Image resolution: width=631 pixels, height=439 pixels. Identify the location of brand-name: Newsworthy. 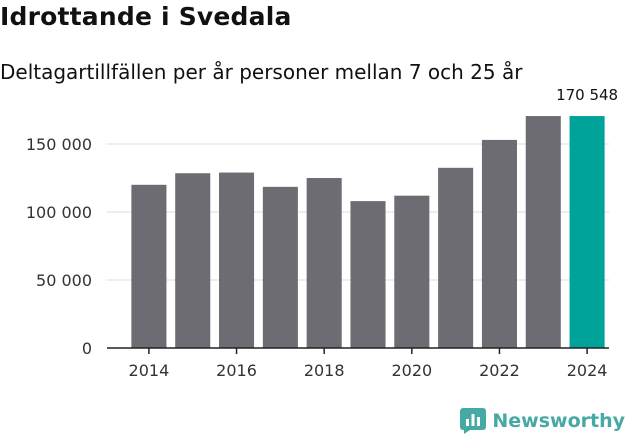
(558, 421).